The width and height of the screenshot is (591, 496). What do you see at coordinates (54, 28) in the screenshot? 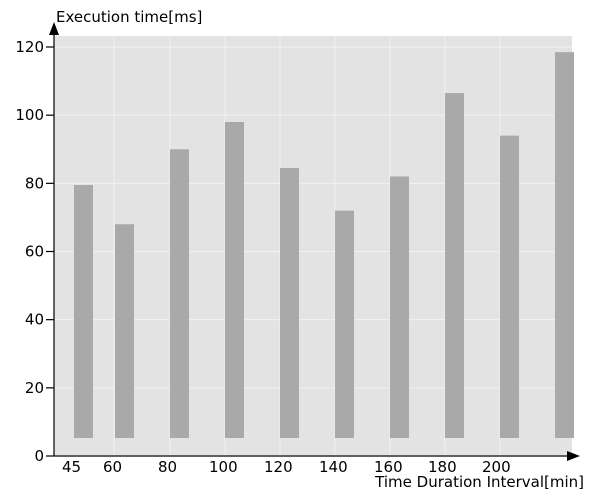
I see `y-axis-arrow-icon` at bounding box center [54, 28].